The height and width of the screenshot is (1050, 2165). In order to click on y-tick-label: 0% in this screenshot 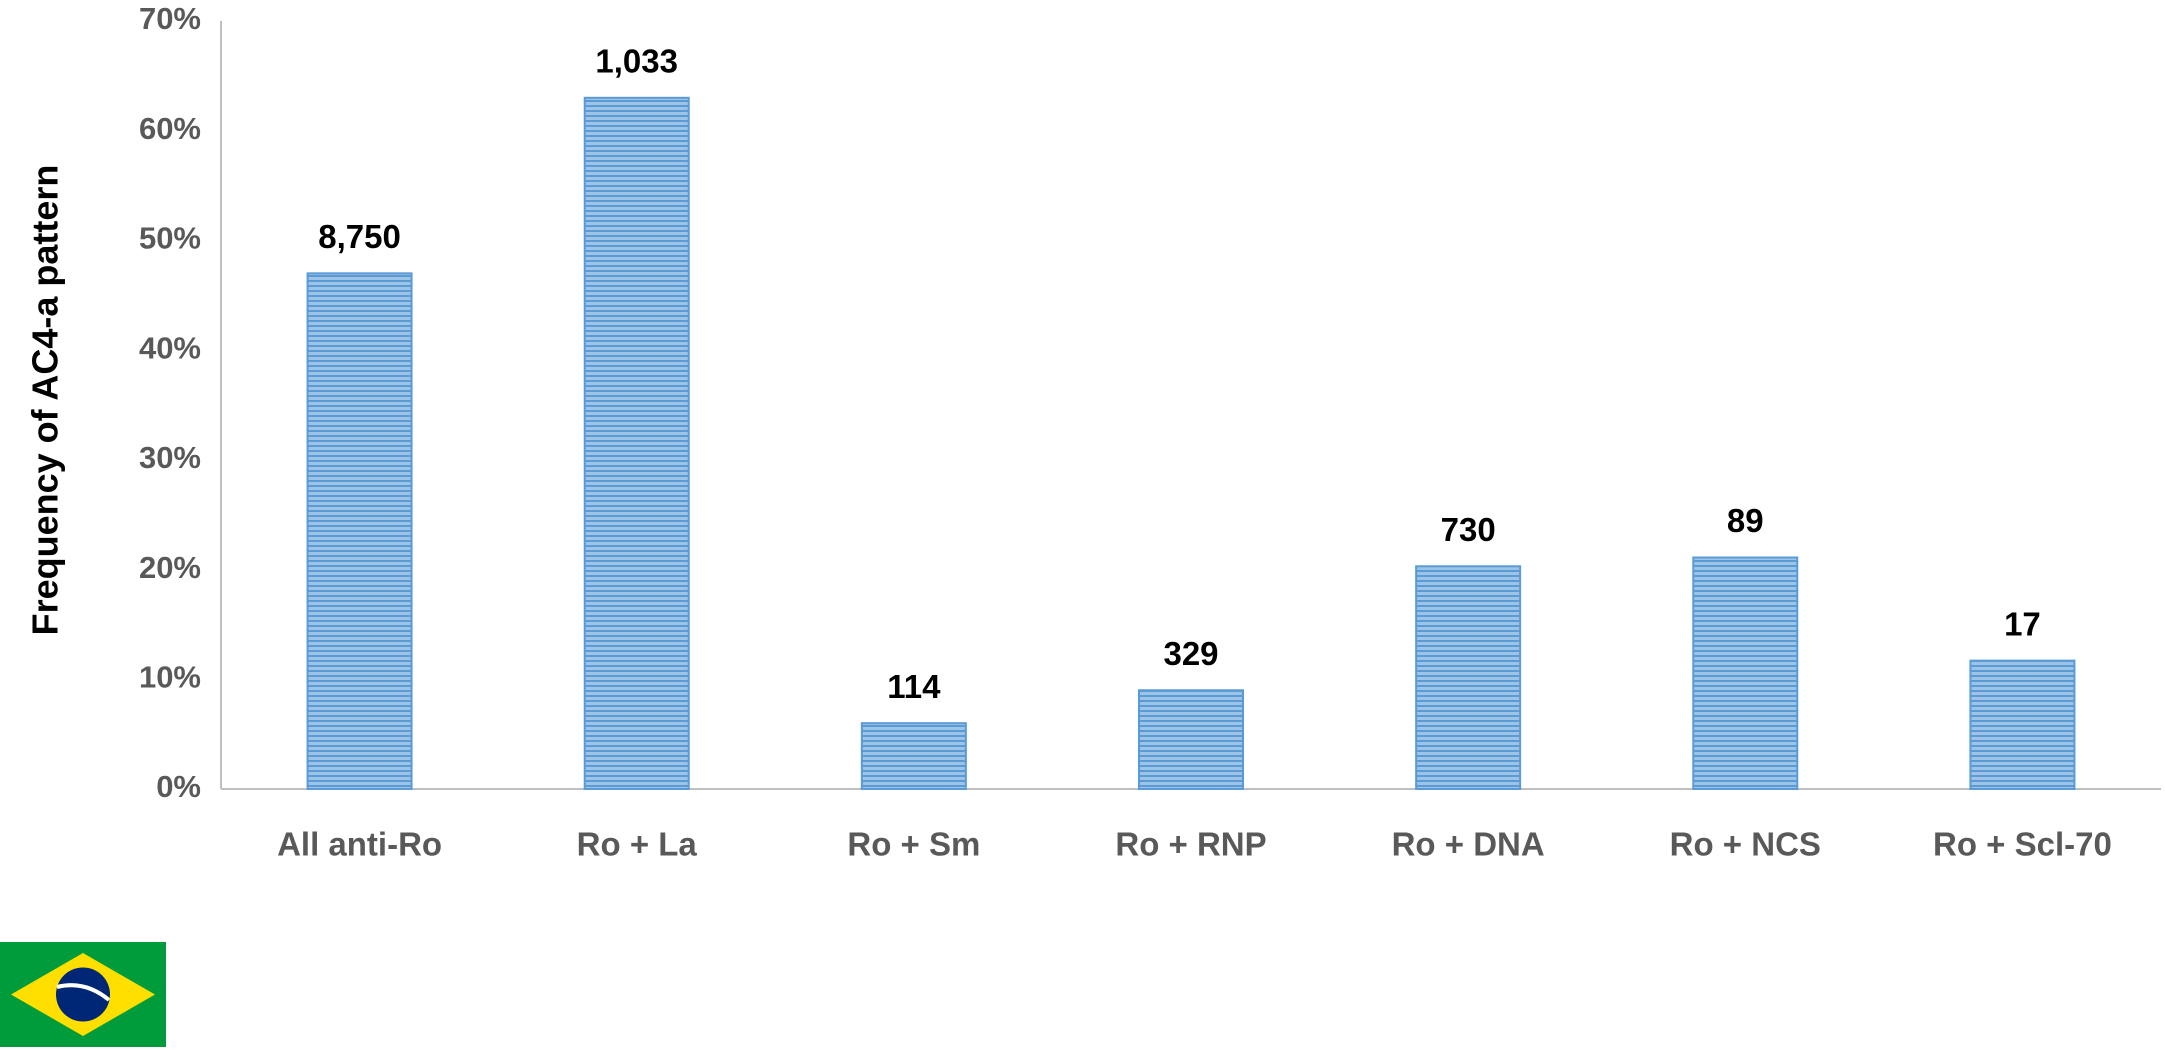, I will do `click(178, 786)`.